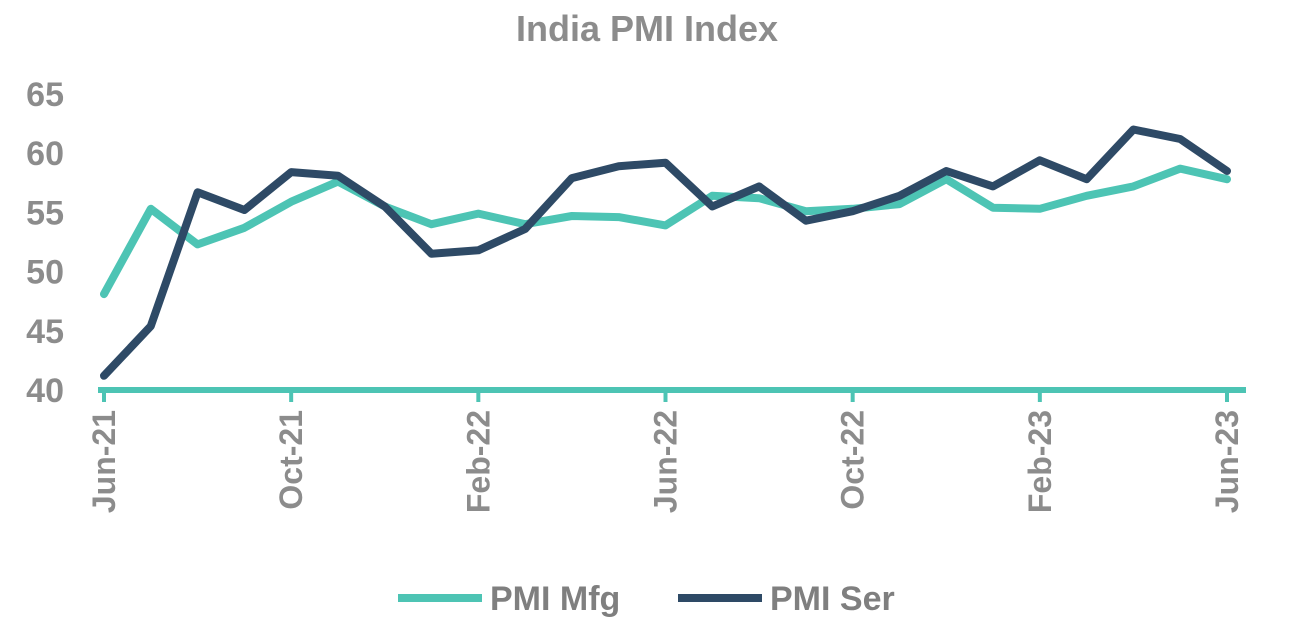 The height and width of the screenshot is (637, 1294). I want to click on y-tick-label: 40, so click(45, 391).